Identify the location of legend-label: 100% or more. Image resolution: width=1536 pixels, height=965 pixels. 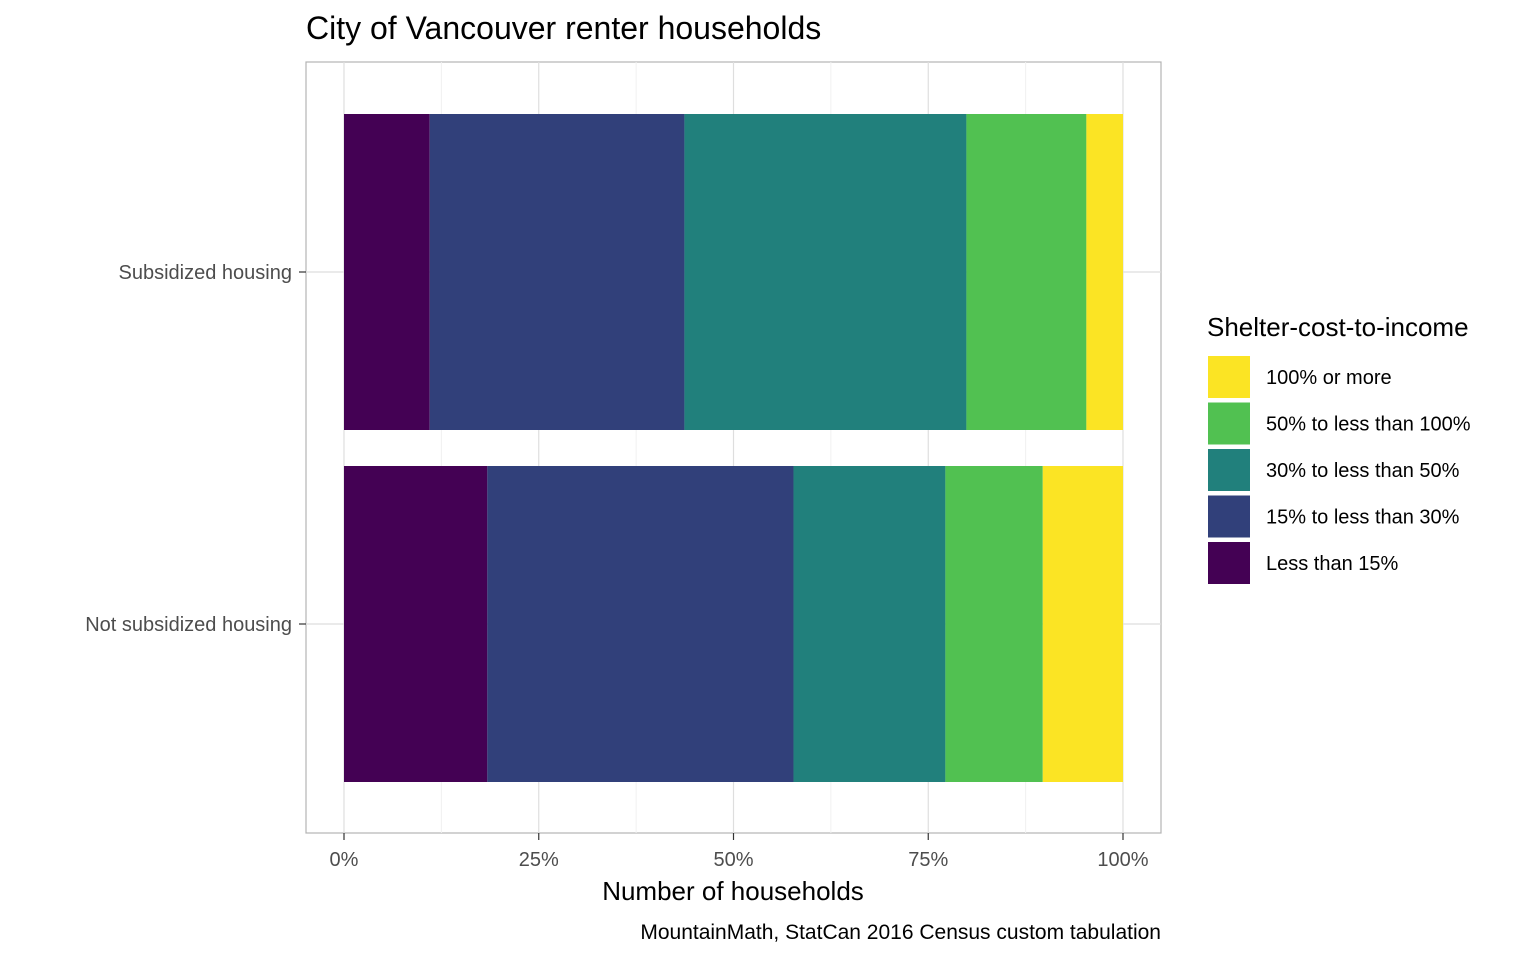
(1329, 378).